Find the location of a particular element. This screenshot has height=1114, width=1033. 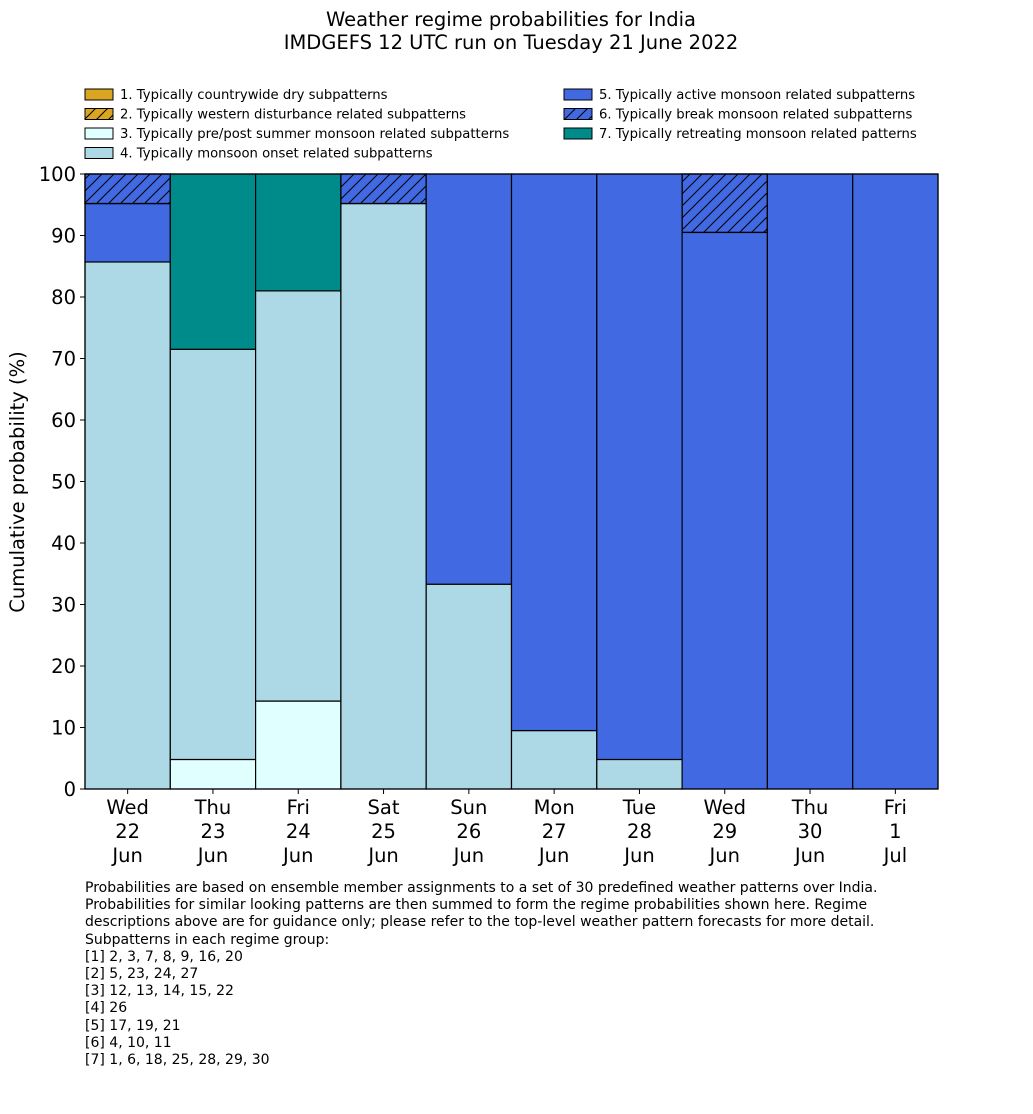

footnote-line: [4] 26 is located at coordinates (106, 1008).